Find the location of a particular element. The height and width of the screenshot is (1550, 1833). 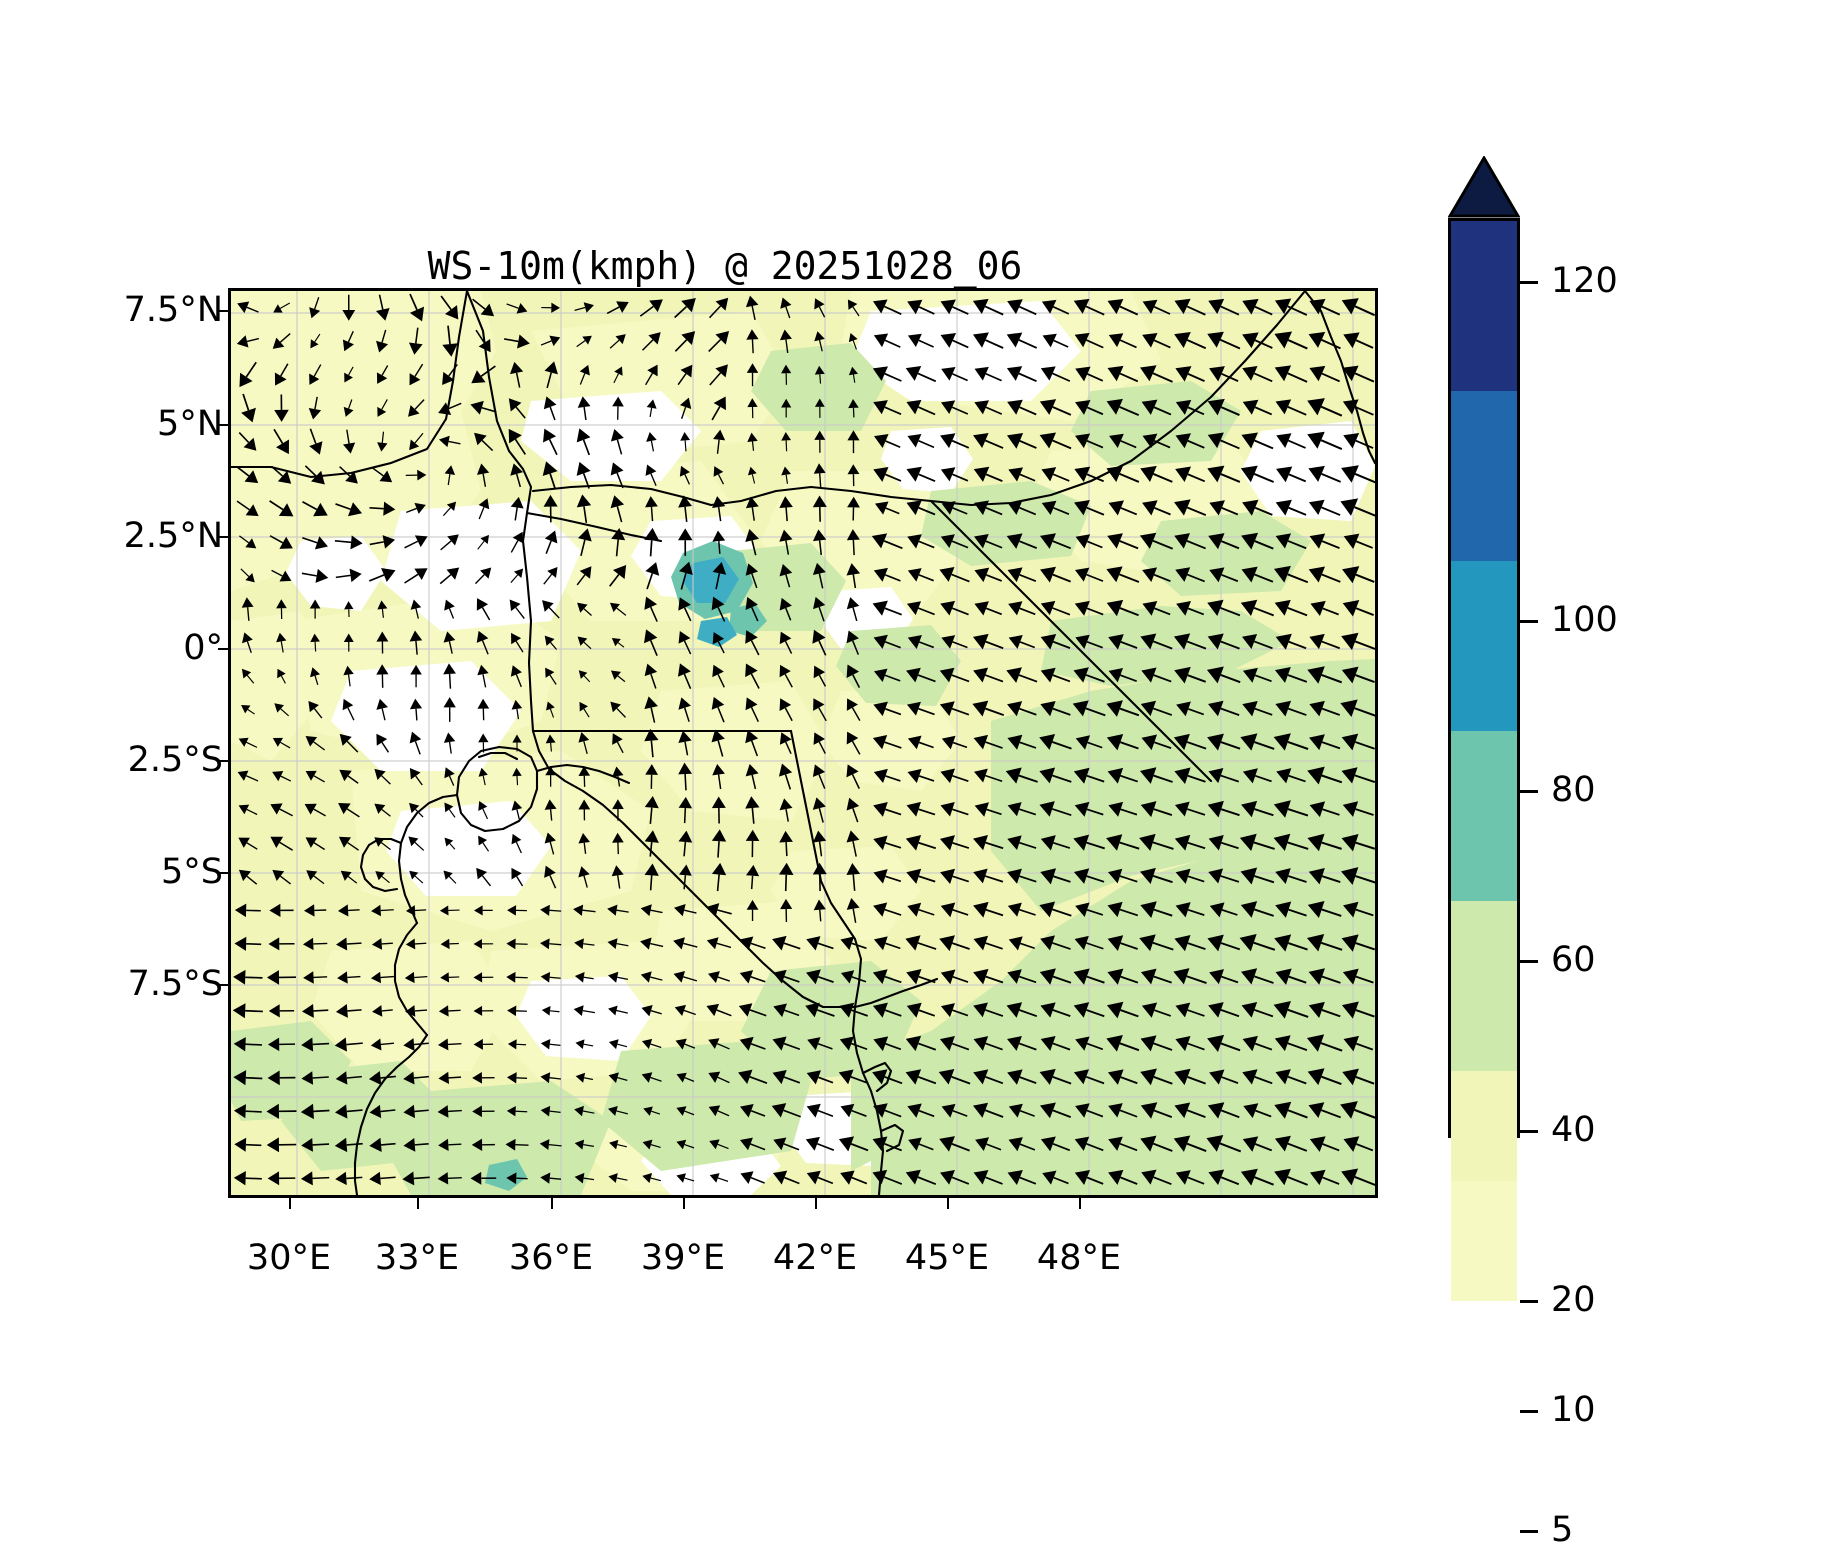

ytick-label-7_5S: 7.5°S is located at coordinates (175, 984).